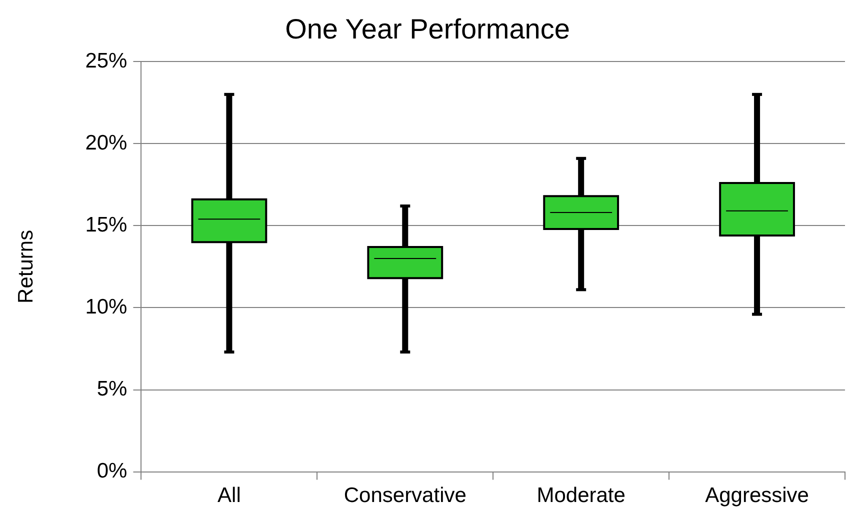  I want to click on y-tick-label: 0%, so click(112, 471).